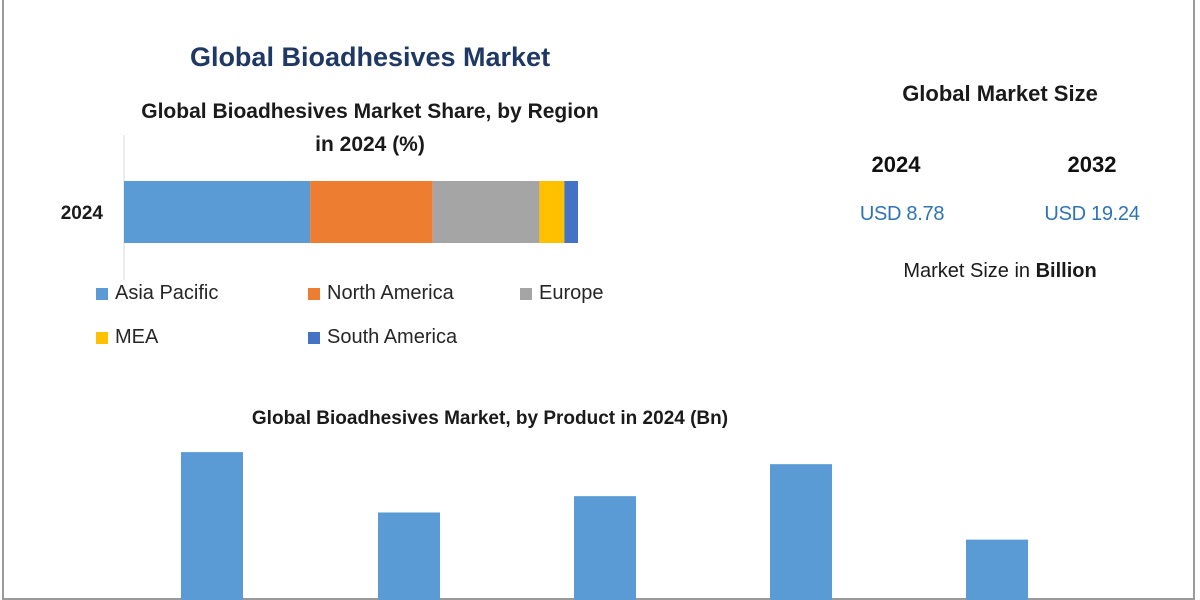 The width and height of the screenshot is (1200, 600). What do you see at coordinates (392, 337) in the screenshot?
I see `legend-label: South America` at bounding box center [392, 337].